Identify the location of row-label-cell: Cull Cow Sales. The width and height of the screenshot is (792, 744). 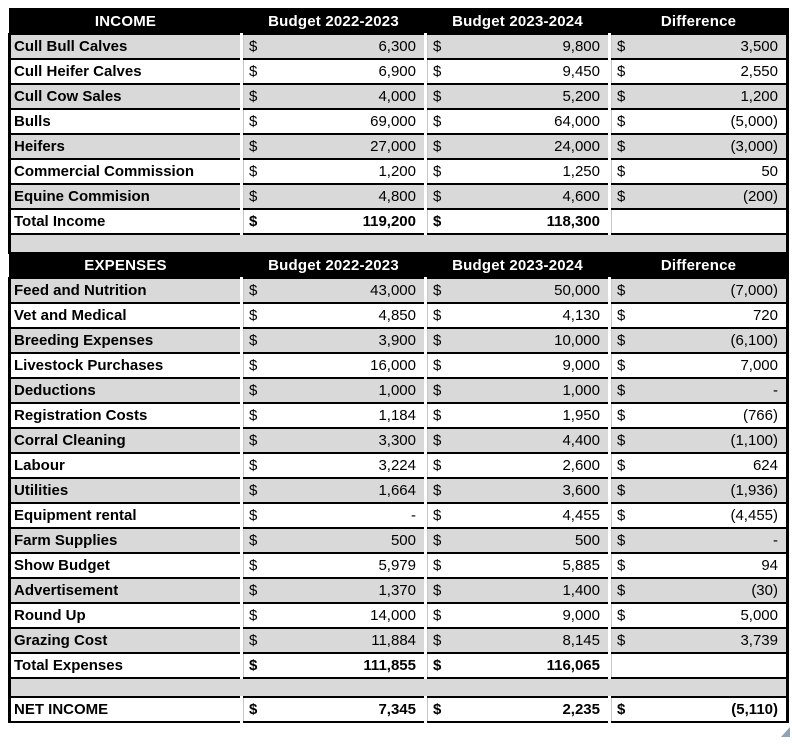
(125, 96).